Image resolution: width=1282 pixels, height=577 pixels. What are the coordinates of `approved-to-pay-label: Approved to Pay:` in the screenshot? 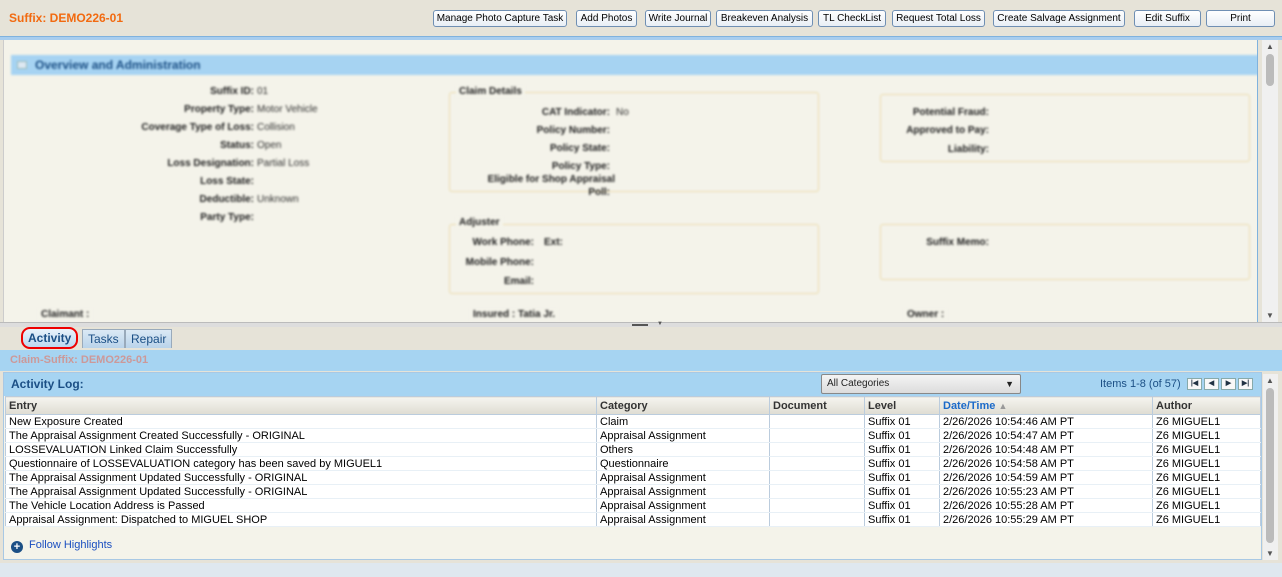 It's located at (947, 130).